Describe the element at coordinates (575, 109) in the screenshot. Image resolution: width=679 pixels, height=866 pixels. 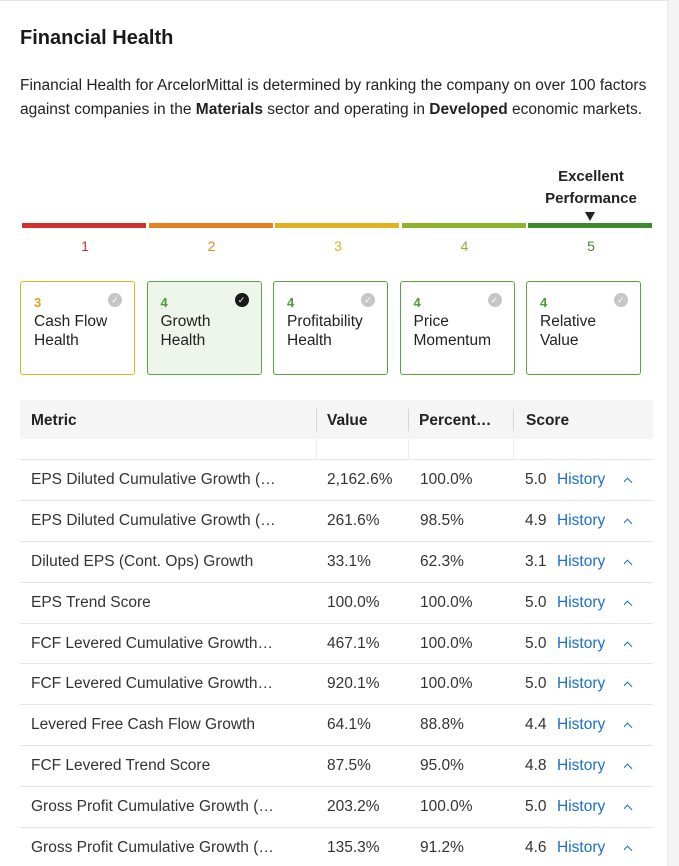
I see `intro-part: economic markets.` at that location.